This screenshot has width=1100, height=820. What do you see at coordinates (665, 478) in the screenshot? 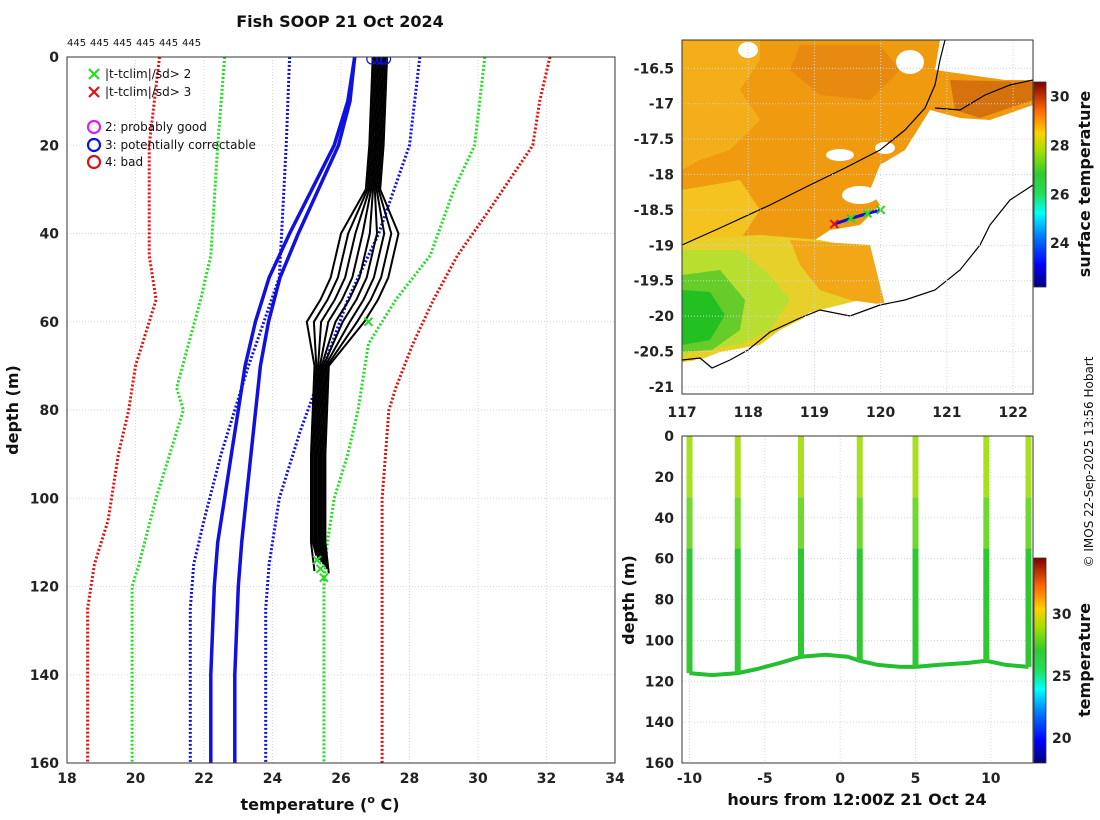
I see `timeseries-y-tick: 20` at bounding box center [665, 478].